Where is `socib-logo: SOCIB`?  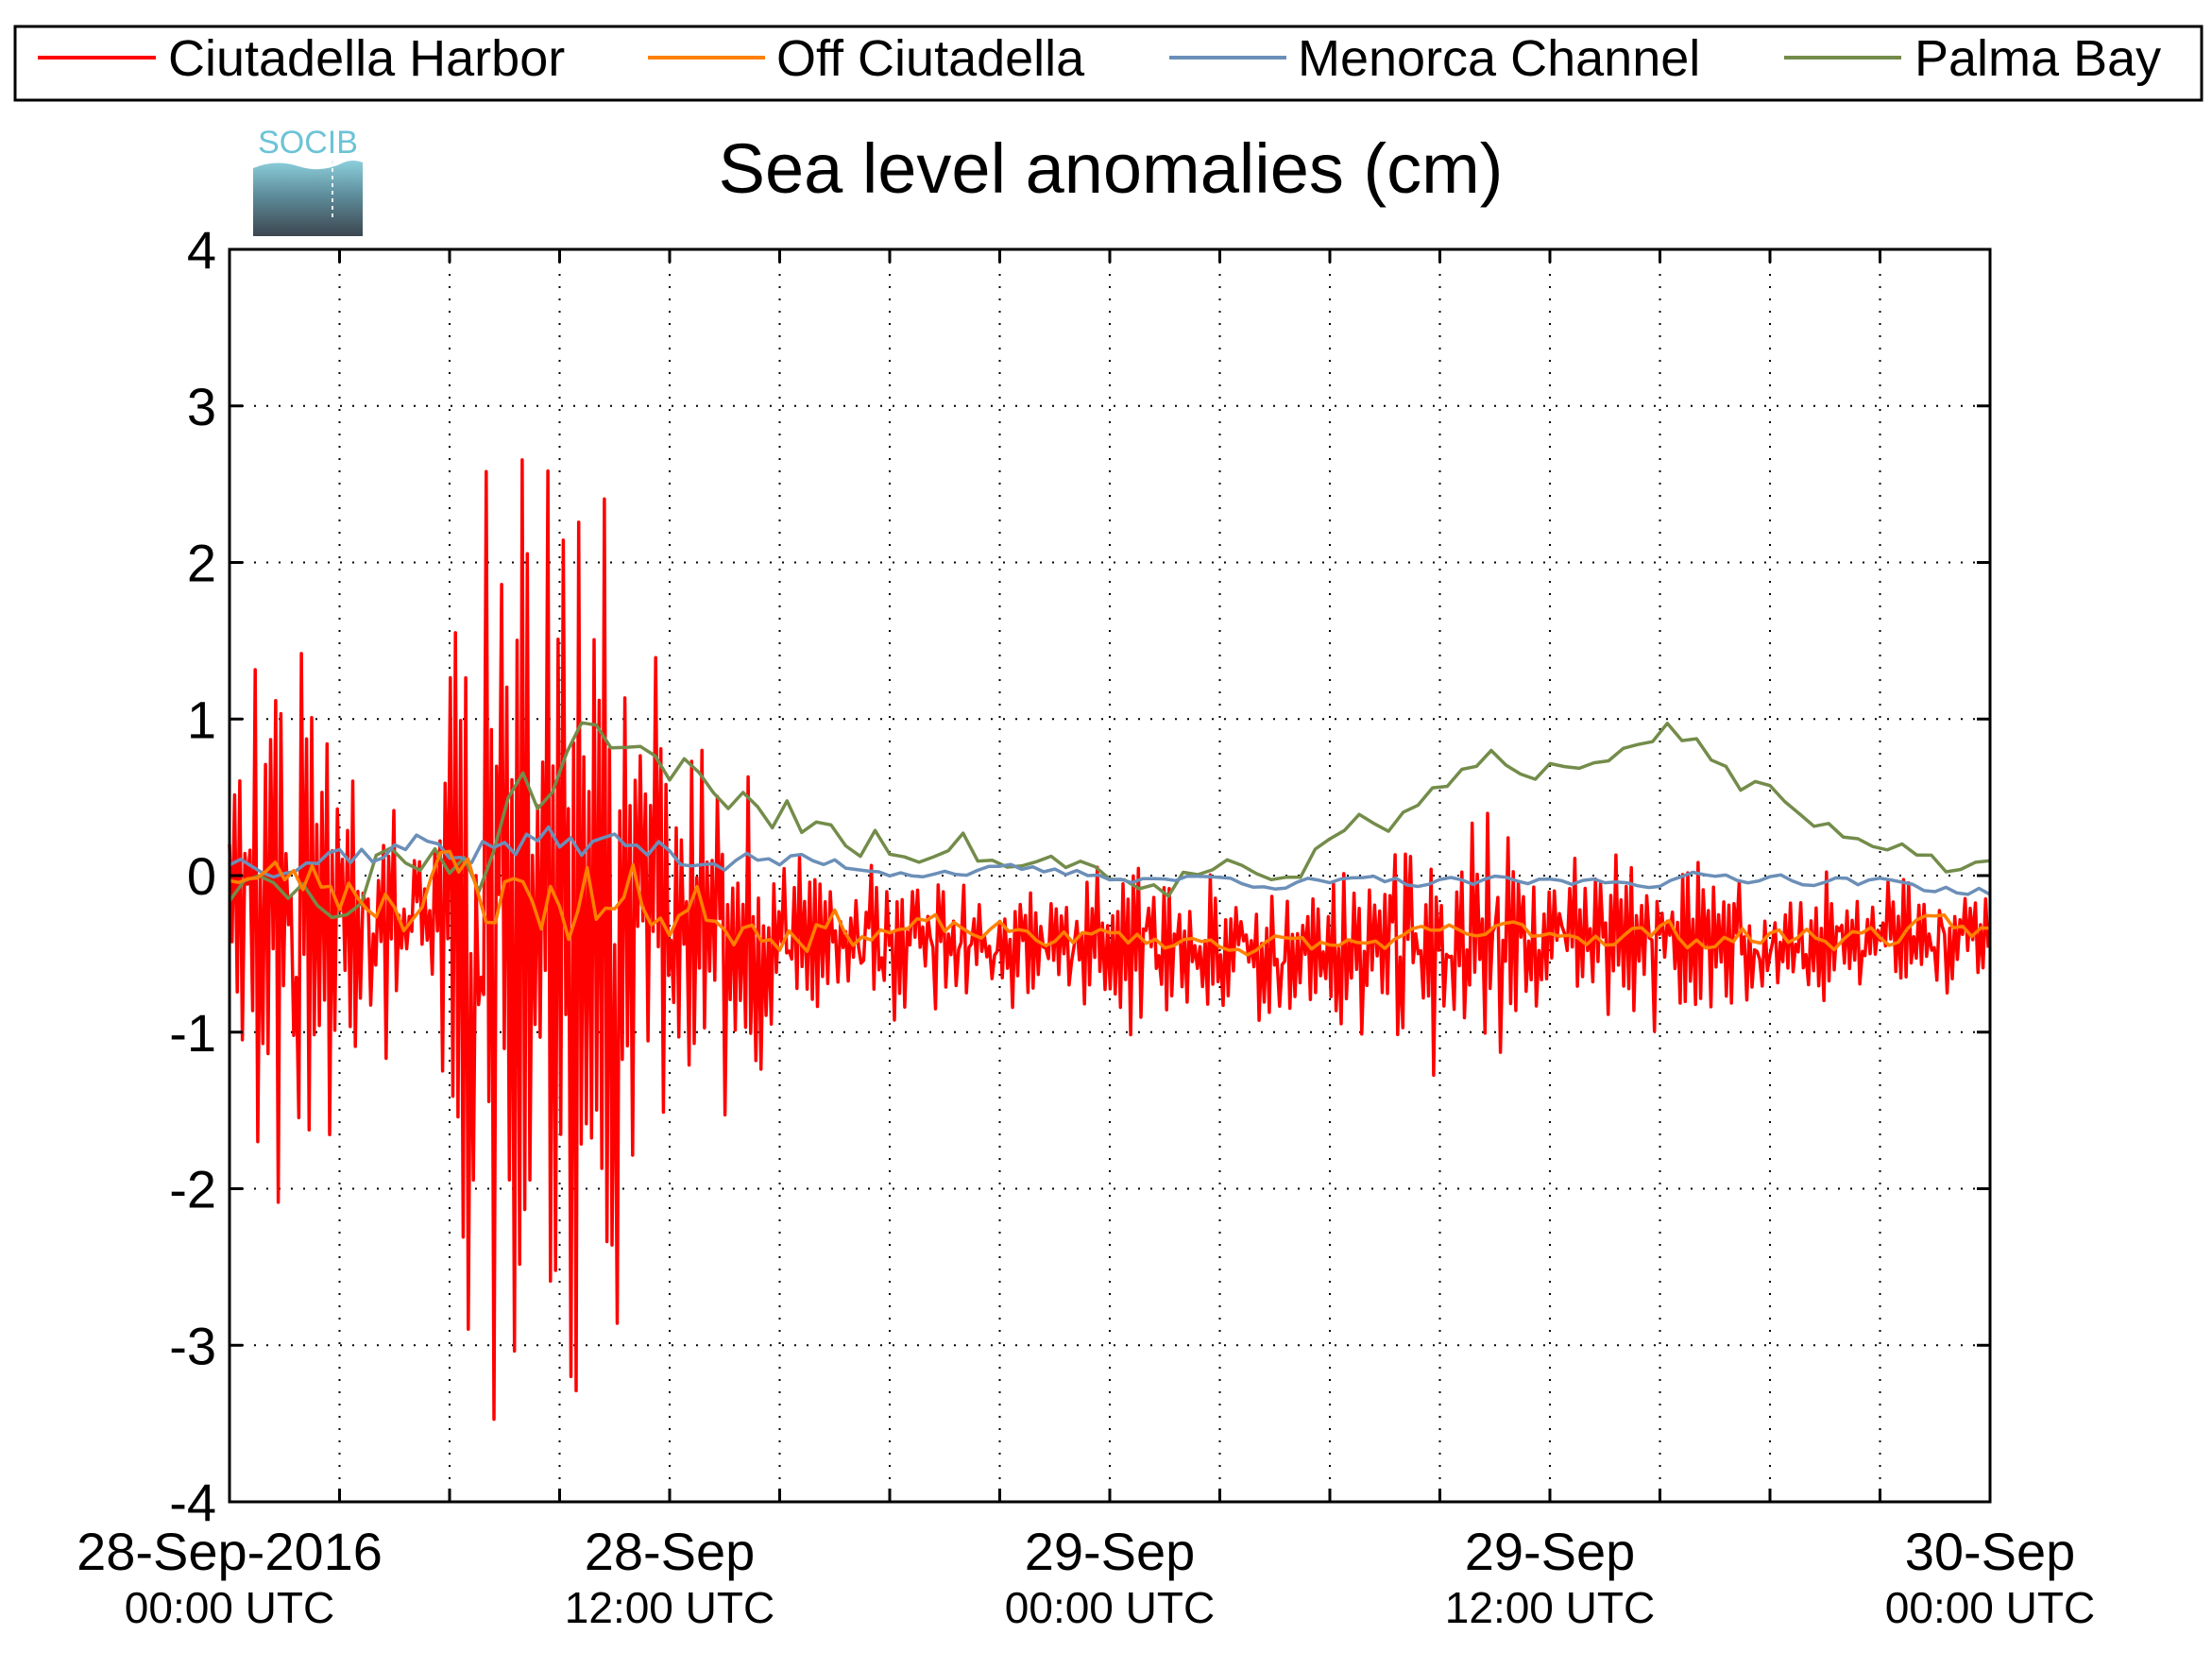 socib-logo: SOCIB is located at coordinates (308, 180).